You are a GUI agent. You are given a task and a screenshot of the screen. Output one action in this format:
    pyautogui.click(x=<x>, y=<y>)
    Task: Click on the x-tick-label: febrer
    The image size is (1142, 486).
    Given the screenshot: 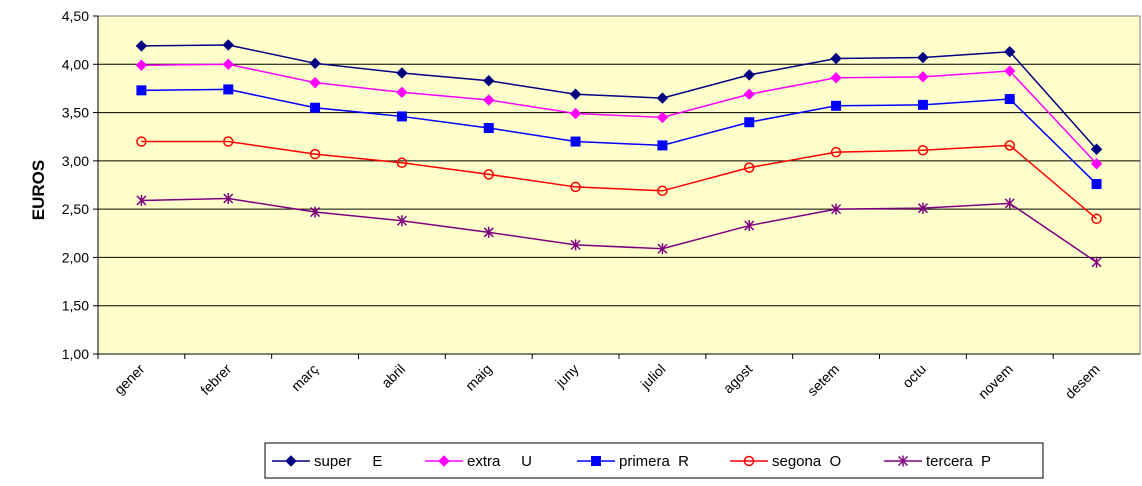 What is the action you would take?
    pyautogui.click(x=215, y=379)
    